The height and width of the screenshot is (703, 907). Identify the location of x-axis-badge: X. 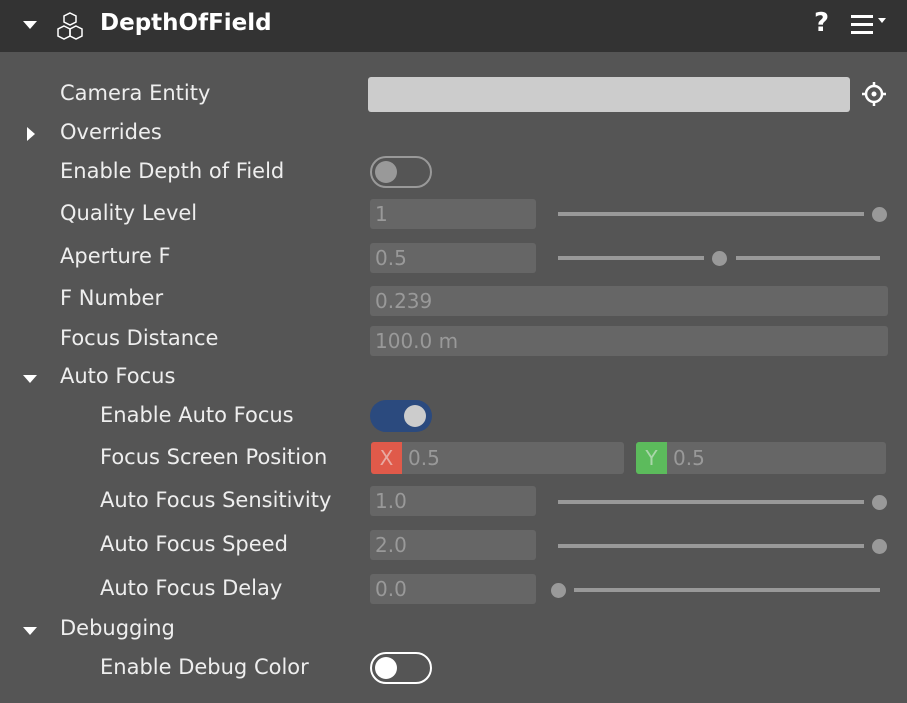
(386, 458).